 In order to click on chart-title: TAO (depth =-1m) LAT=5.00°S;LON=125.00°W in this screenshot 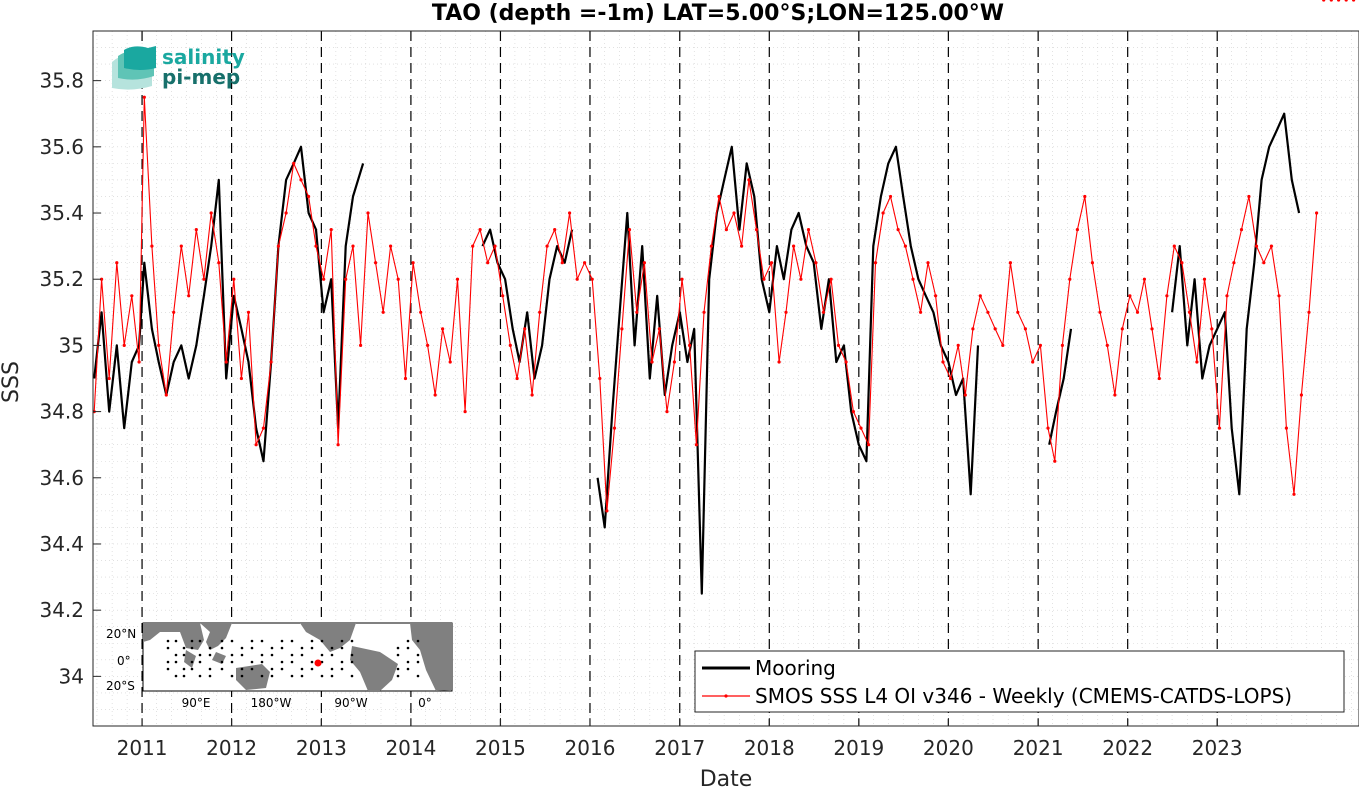, I will do `click(718, 13)`.